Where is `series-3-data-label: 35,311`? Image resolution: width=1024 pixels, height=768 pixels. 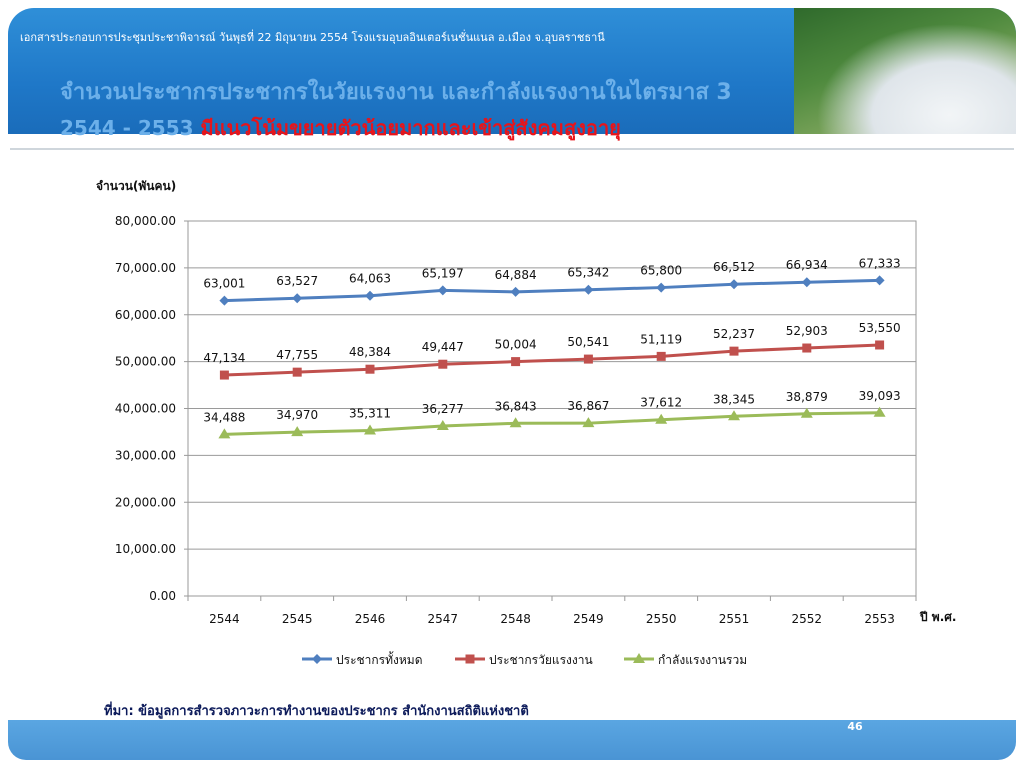 series-3-data-label: 35,311 is located at coordinates (370, 413).